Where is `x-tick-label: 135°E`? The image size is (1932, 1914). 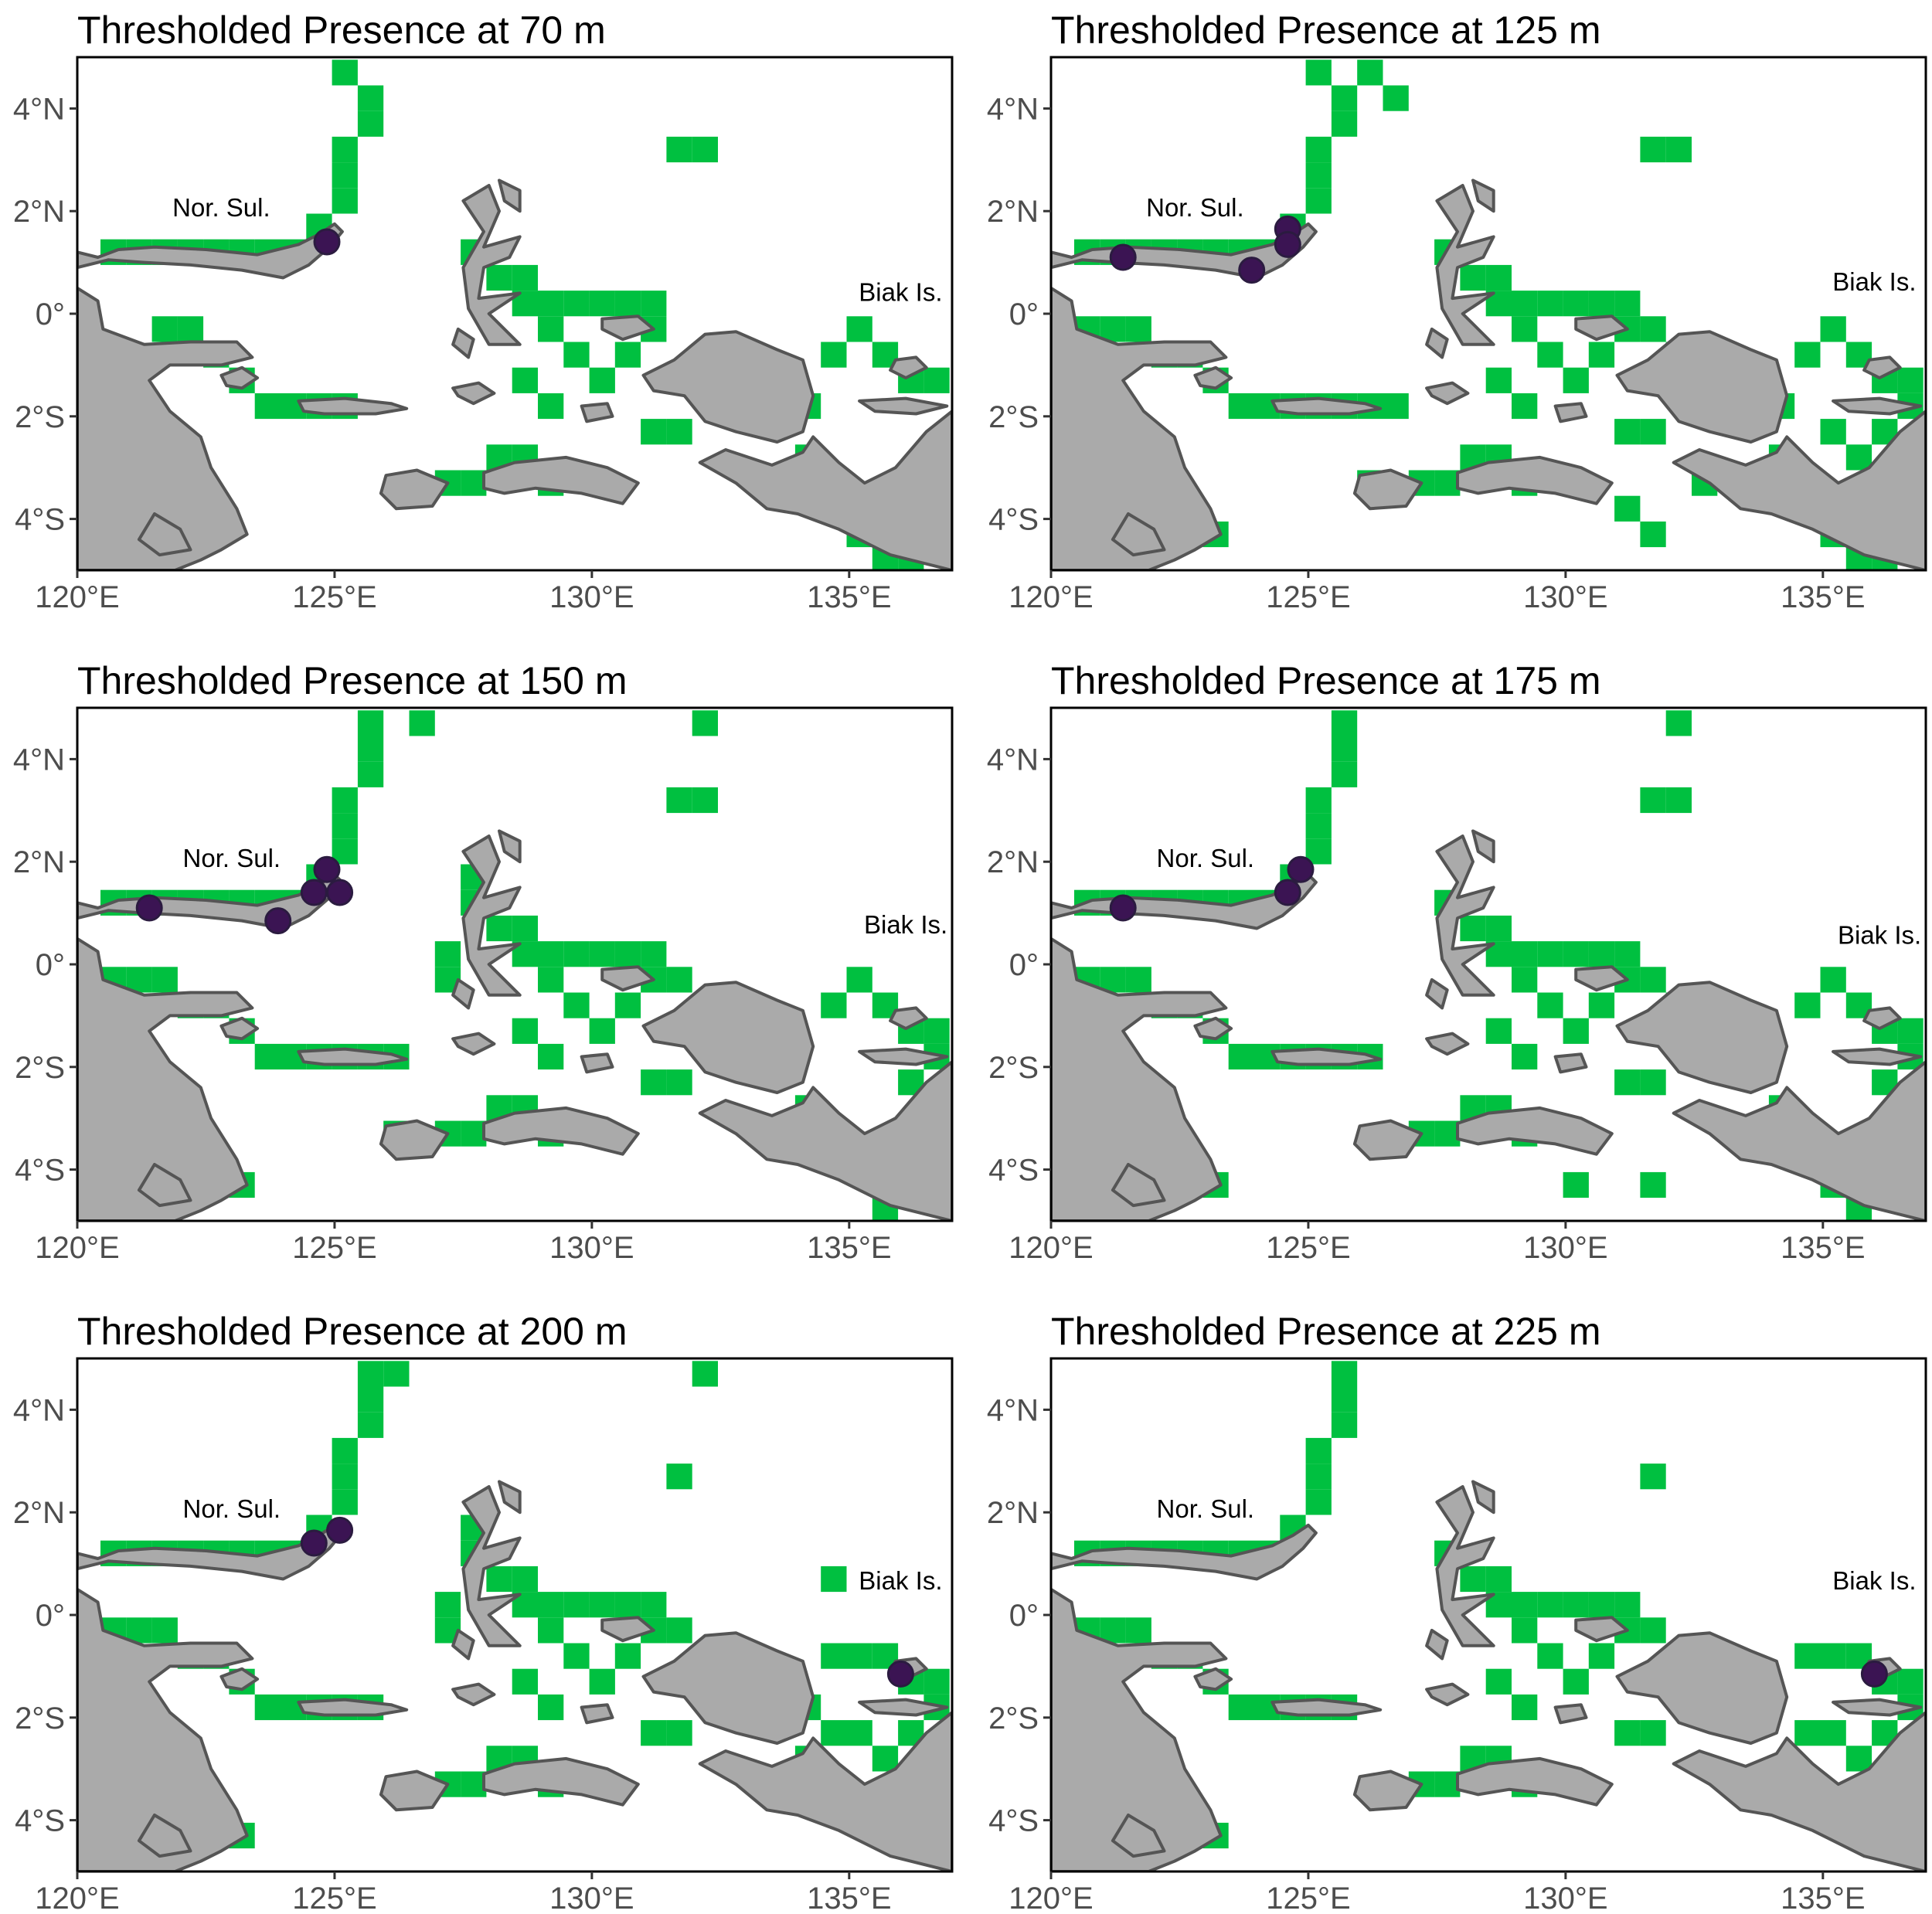 x-tick-label: 135°E is located at coordinates (849, 1898).